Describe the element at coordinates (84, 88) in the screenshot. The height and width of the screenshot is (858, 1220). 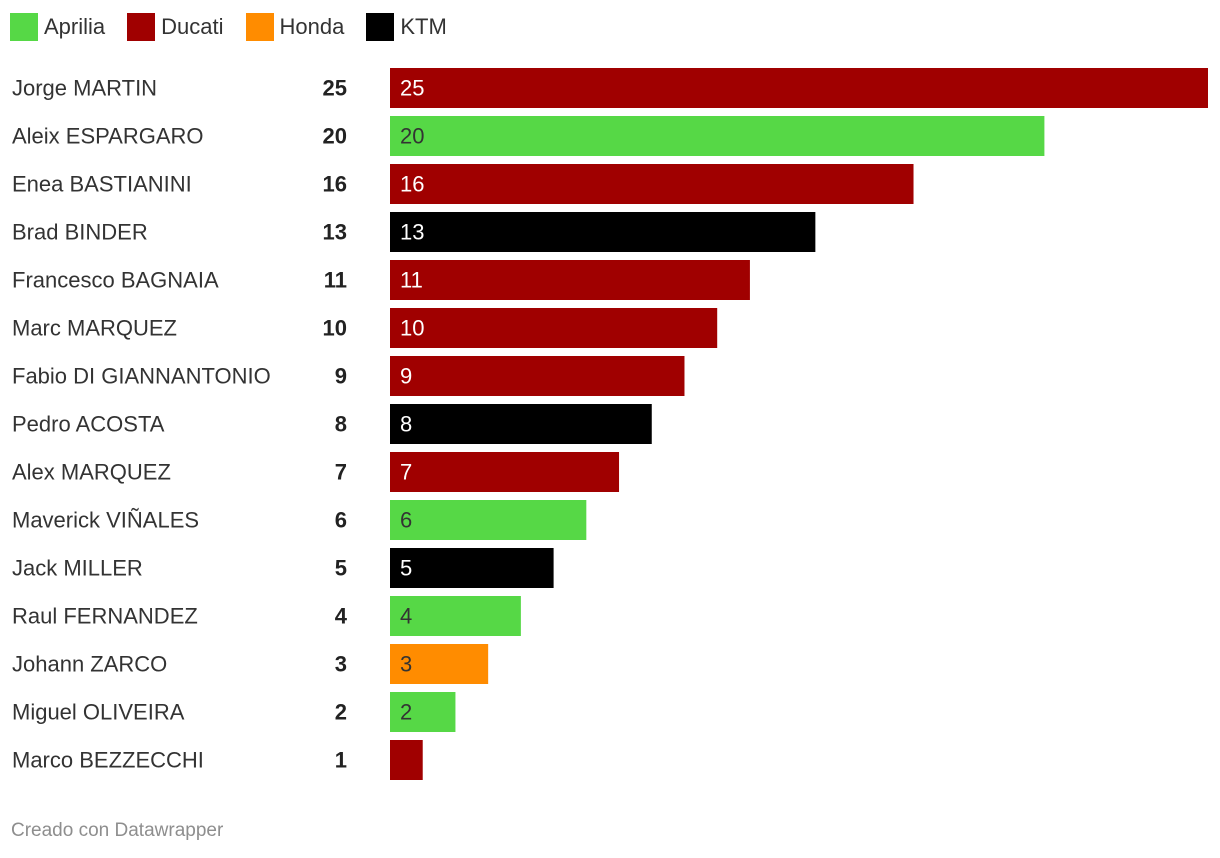
I see `rider-name-label: Jorge MARTIN` at that location.